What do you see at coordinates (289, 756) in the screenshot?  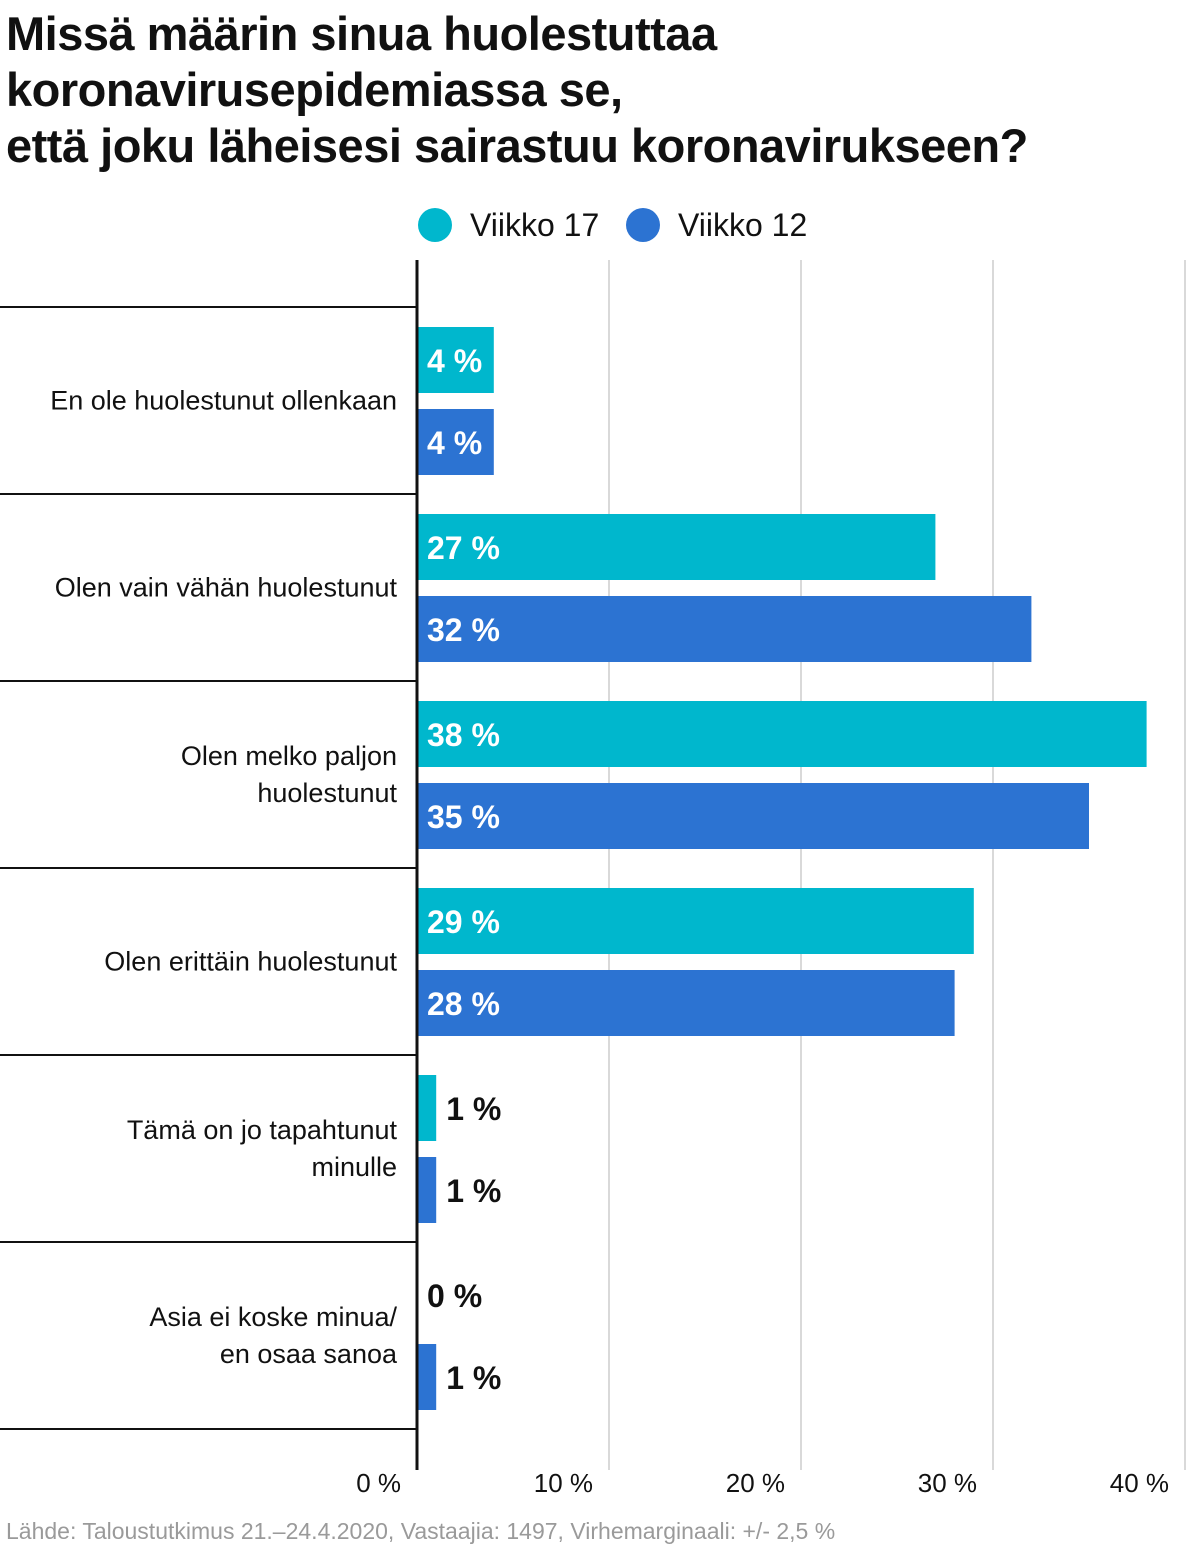 I see `category-label: Olen melko paljon` at bounding box center [289, 756].